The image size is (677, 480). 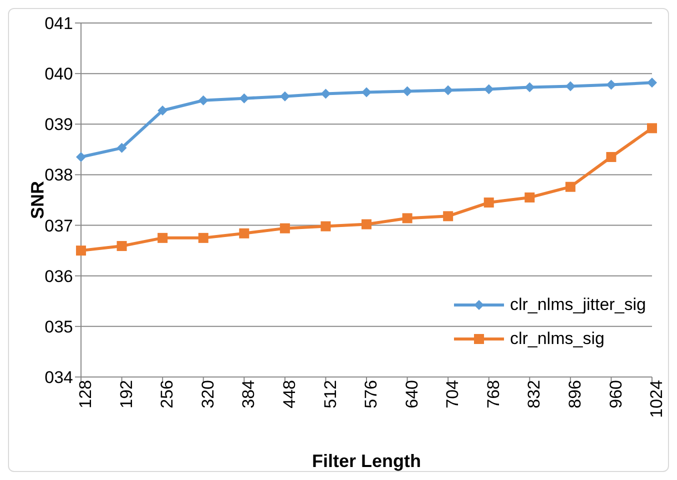 What do you see at coordinates (58, 326) in the screenshot?
I see `y-tick-label: 035` at bounding box center [58, 326].